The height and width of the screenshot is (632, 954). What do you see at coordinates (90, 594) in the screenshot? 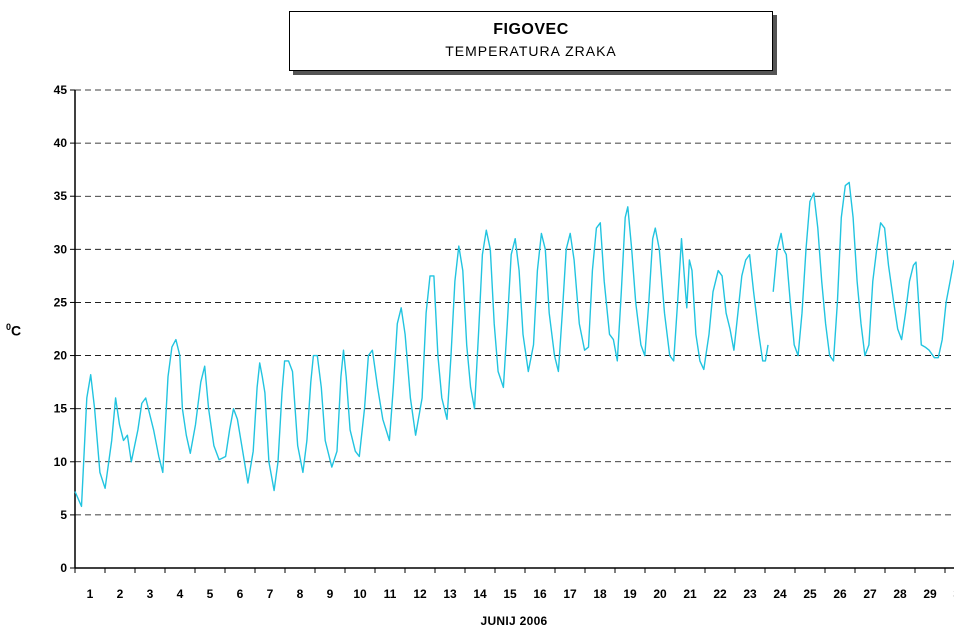
I see `x-tick-label: 1` at bounding box center [90, 594].